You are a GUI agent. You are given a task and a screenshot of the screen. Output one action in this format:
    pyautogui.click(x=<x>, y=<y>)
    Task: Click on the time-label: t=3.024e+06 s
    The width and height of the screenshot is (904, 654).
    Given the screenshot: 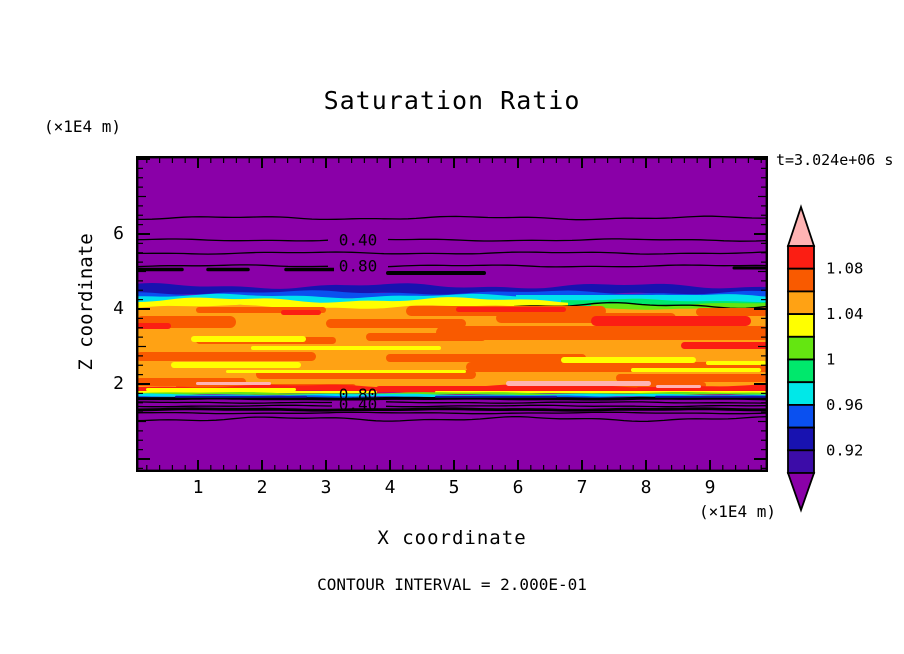 What is the action you would take?
    pyautogui.click(x=835, y=160)
    